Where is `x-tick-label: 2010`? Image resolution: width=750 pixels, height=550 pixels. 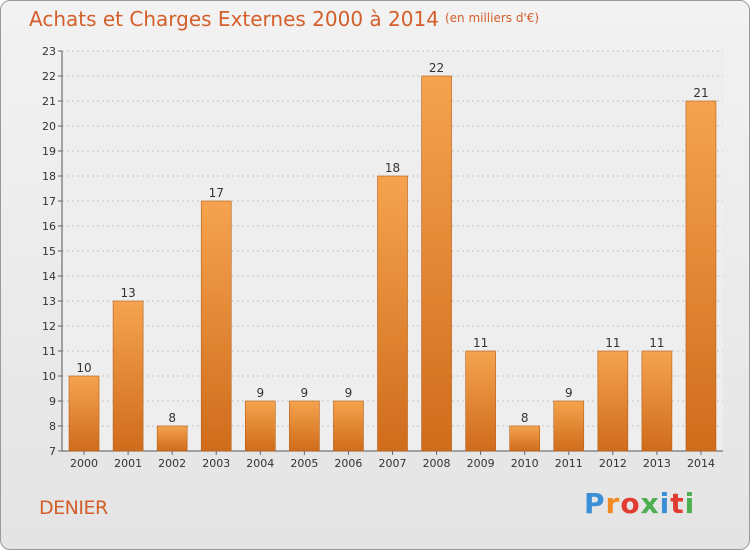
x-tick-label: 2010 is located at coordinates (525, 463).